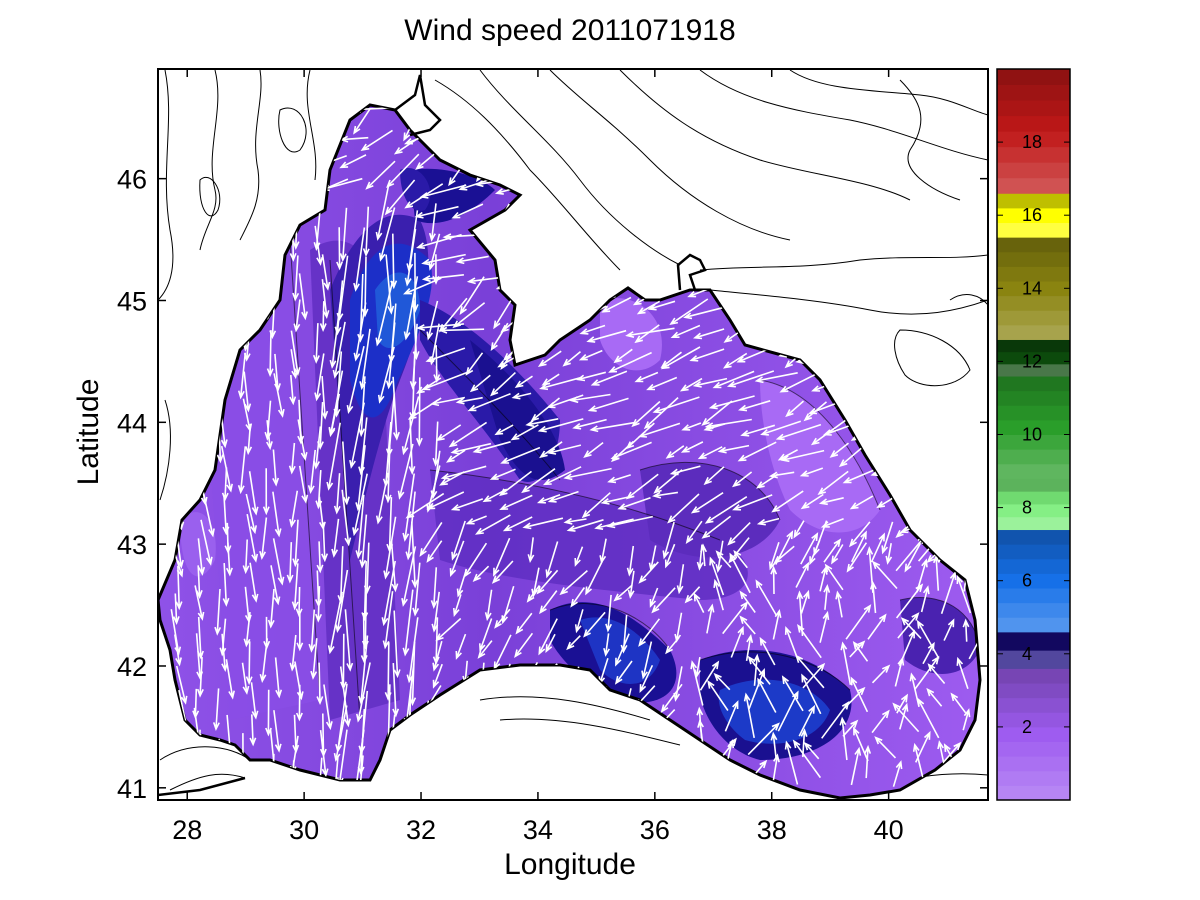 This screenshot has height=900, width=1200. What do you see at coordinates (88, 432) in the screenshot?
I see `y-axis-label: Latitude` at bounding box center [88, 432].